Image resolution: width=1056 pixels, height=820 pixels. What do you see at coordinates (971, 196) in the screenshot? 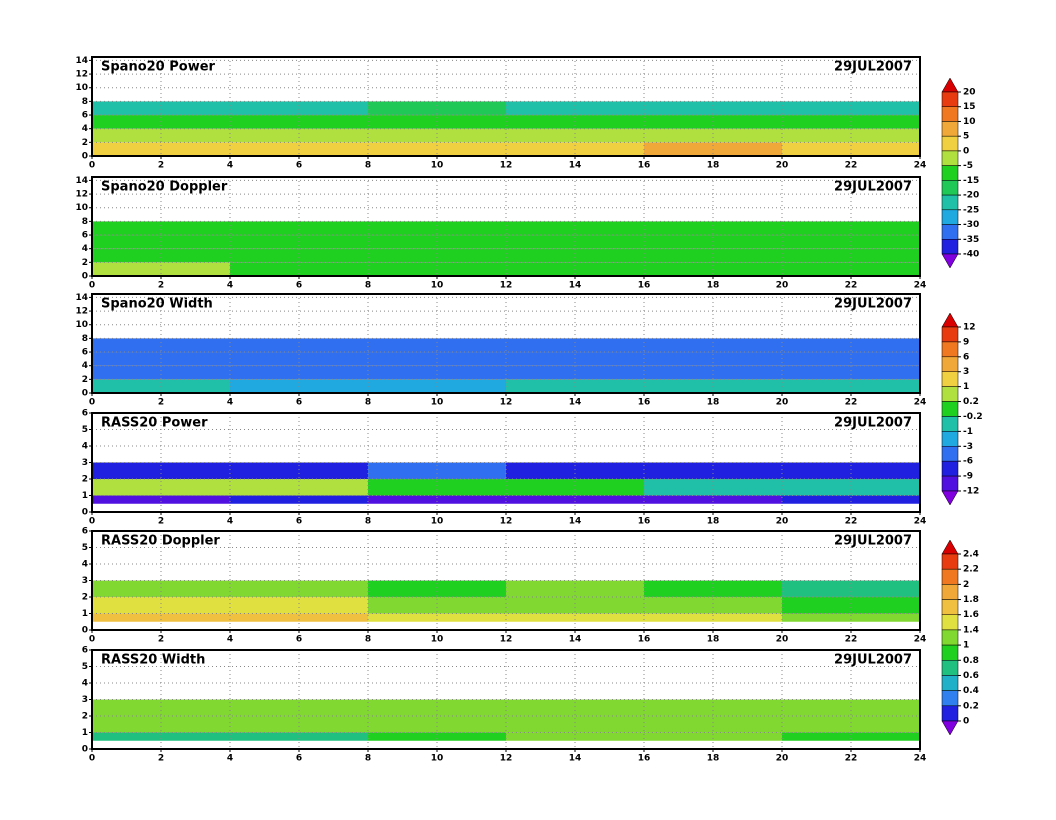
I see `colorbar-label: -20` at bounding box center [971, 196].